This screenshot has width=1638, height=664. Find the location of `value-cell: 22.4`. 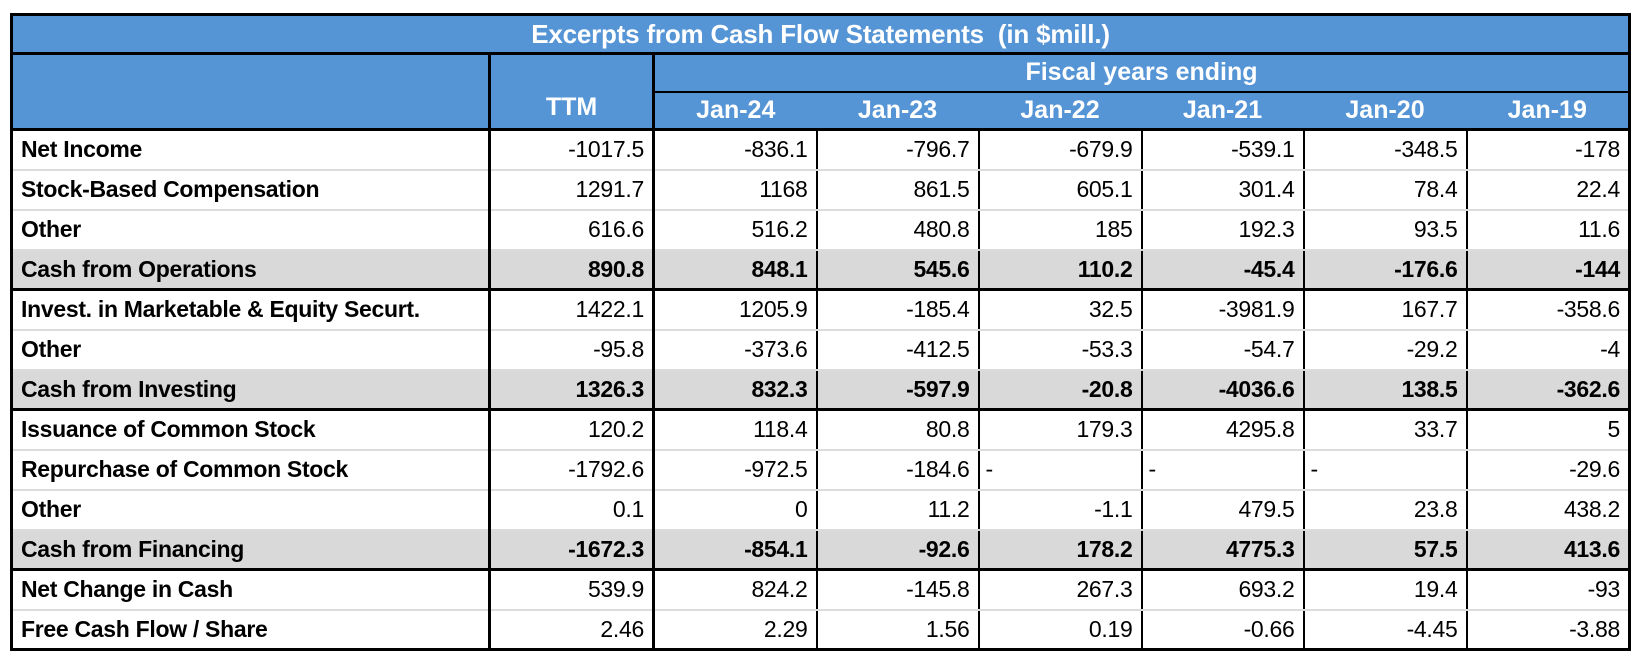

value-cell: 22.4 is located at coordinates (1548, 190).